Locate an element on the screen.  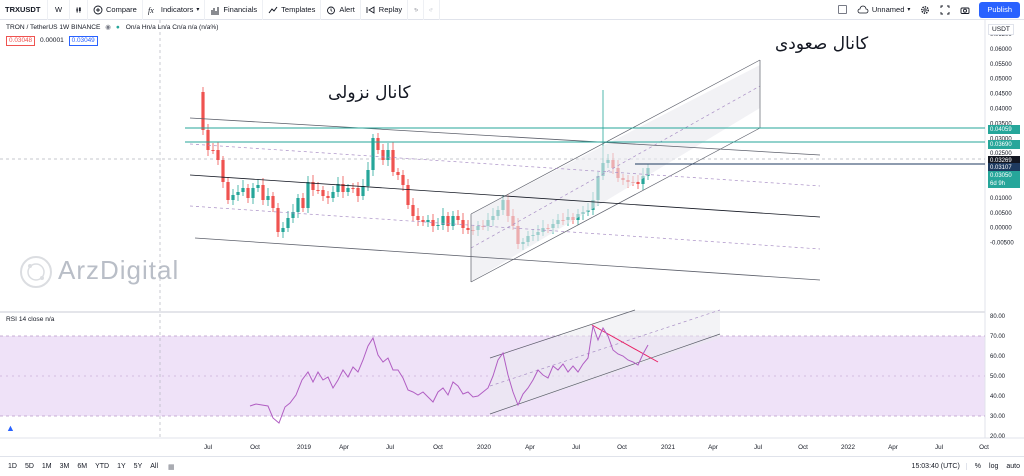
percent-scale-button: % is located at coordinates (978, 466).